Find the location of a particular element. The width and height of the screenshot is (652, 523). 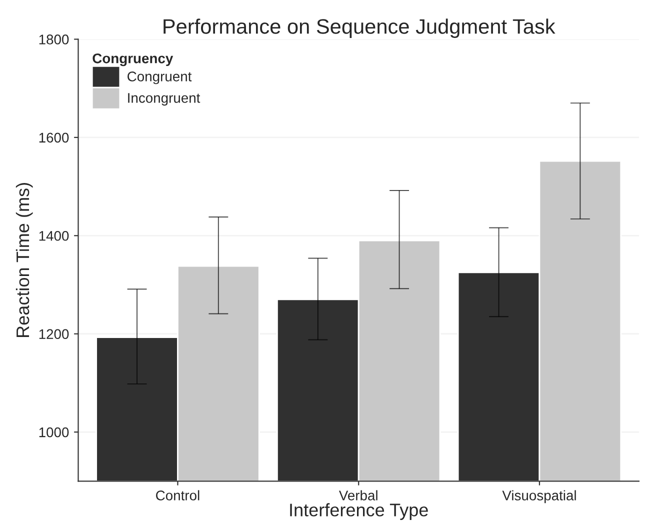

y-tick-label: 1800 is located at coordinates (54, 39).